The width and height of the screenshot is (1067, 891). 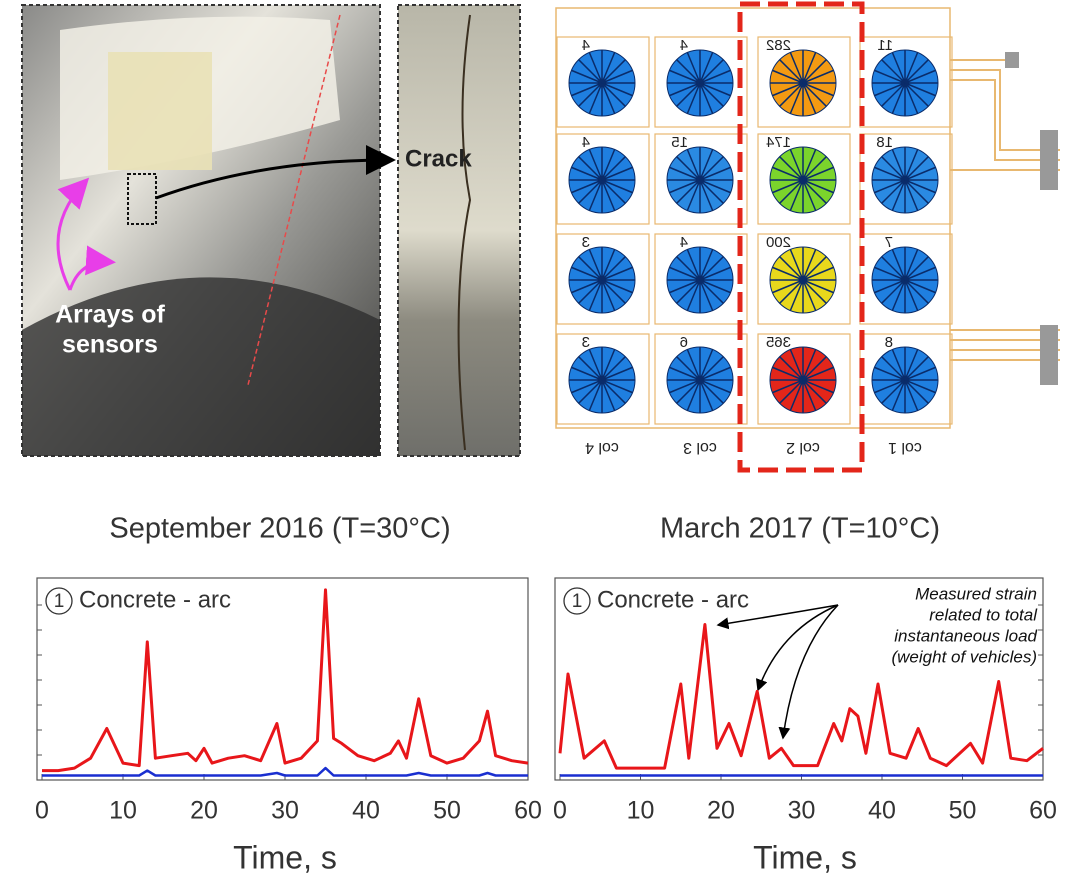 I want to click on column-label: col 4, so click(x=602, y=447).